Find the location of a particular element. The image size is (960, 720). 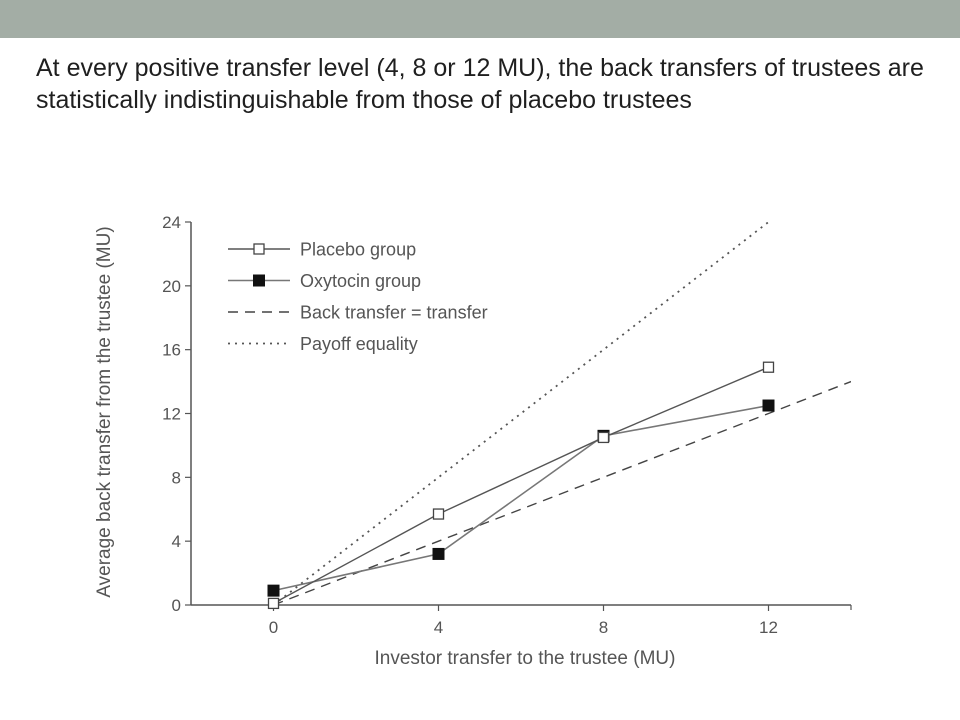

y-tick-label: 8 is located at coordinates (176, 477).